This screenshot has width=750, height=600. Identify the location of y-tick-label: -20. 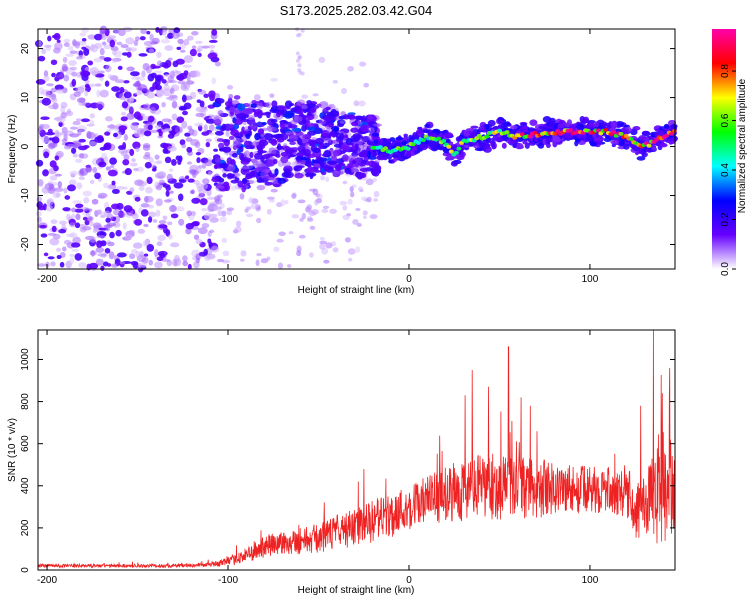
(25, 244).